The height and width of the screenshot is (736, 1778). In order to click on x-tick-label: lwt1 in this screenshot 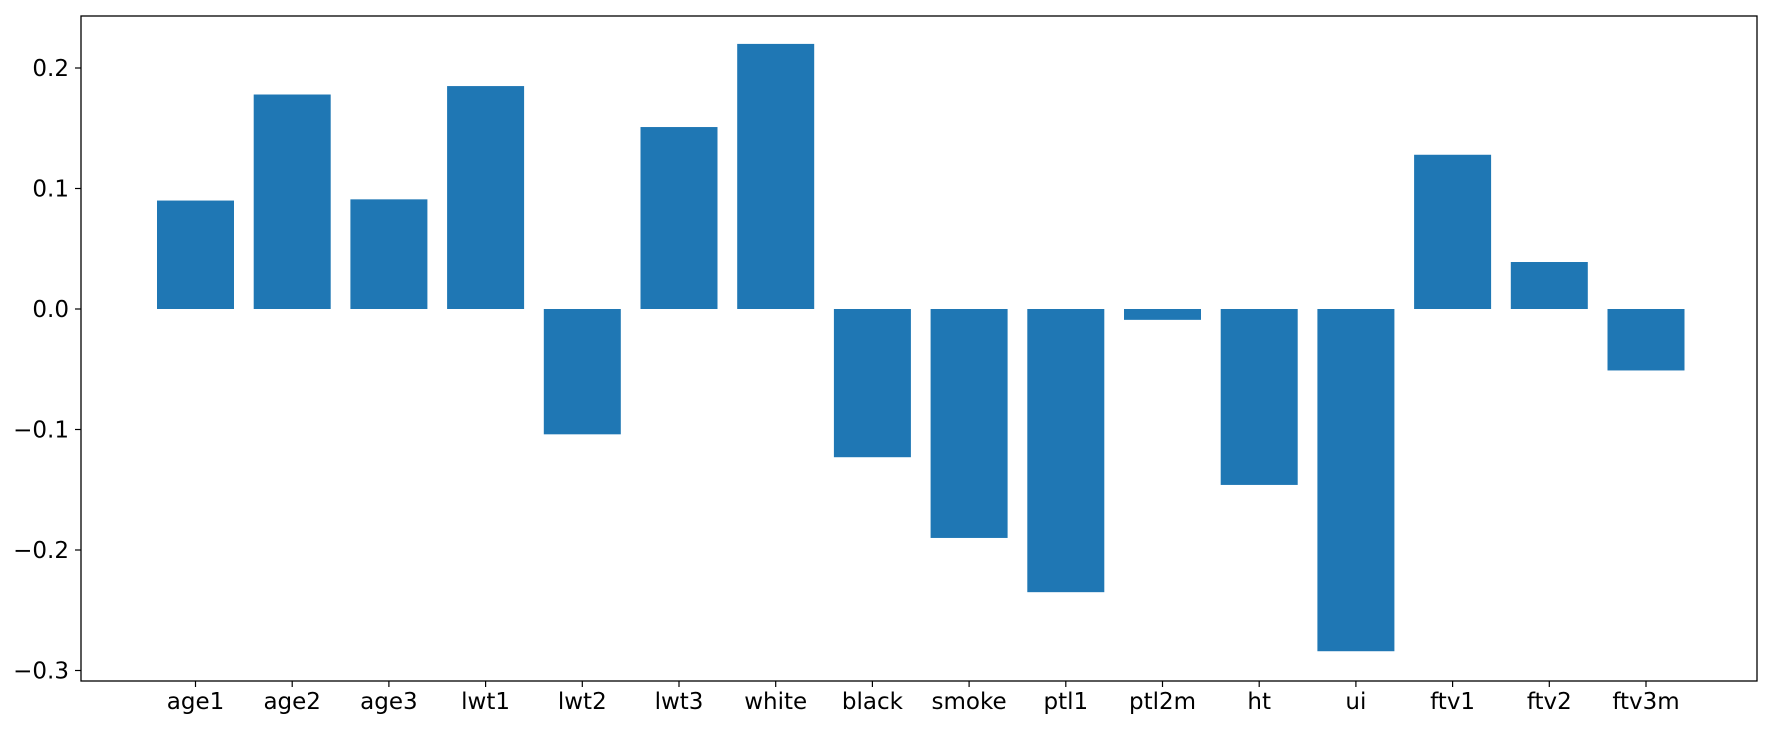, I will do `click(485, 702)`.